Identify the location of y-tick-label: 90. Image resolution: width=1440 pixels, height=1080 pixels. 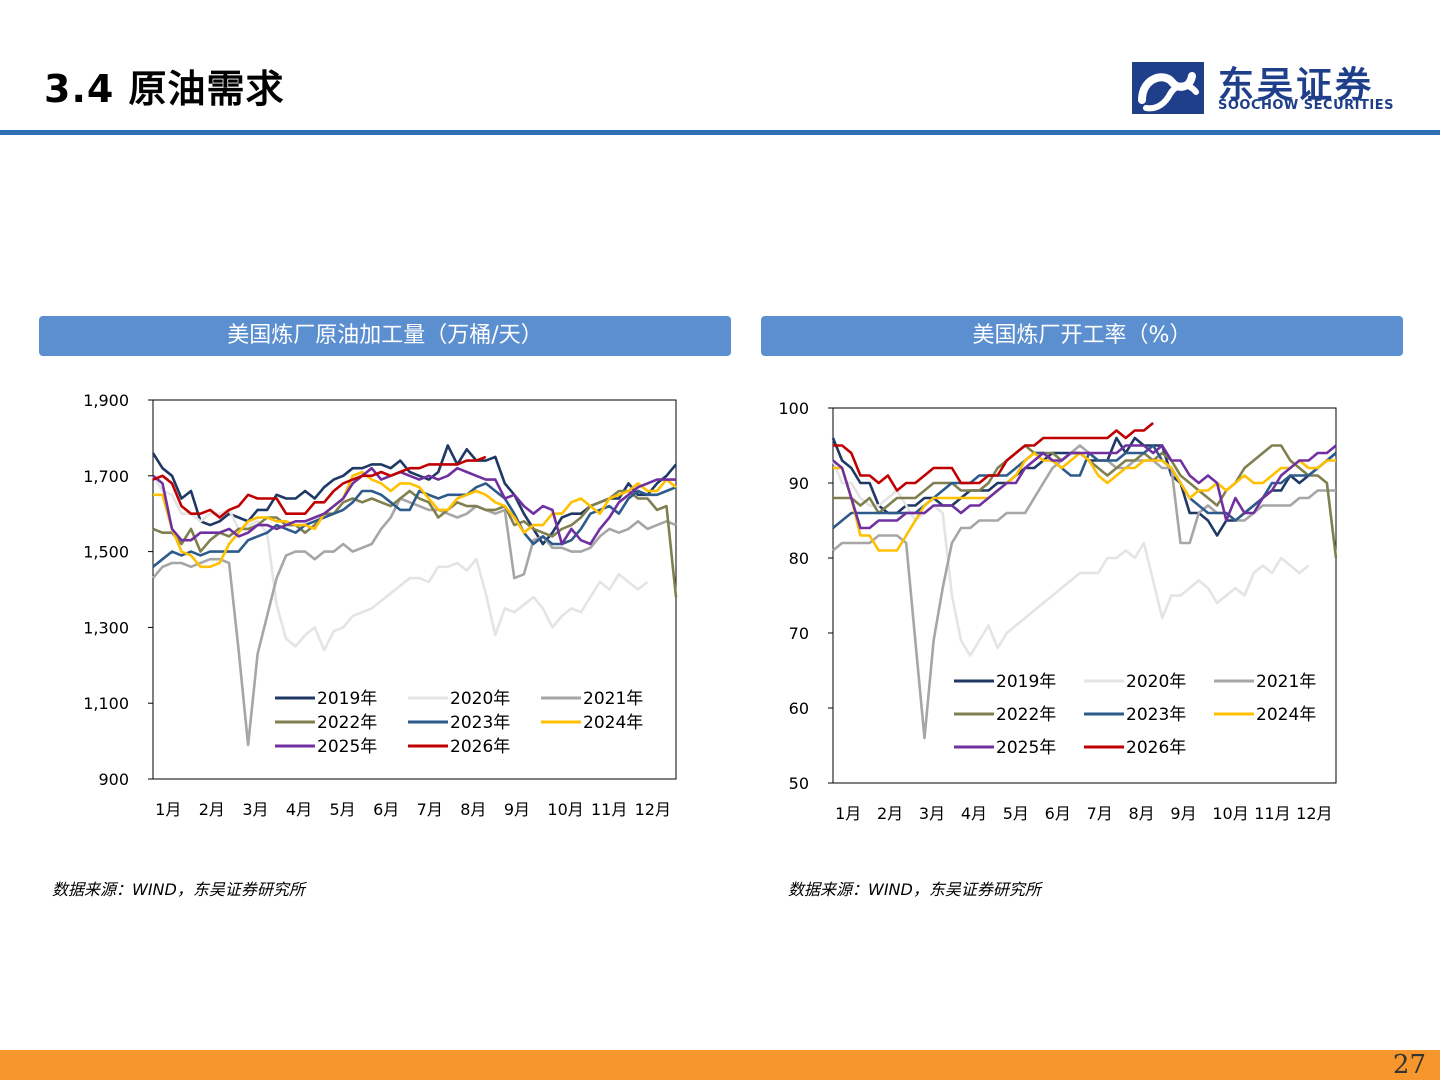
(799, 483).